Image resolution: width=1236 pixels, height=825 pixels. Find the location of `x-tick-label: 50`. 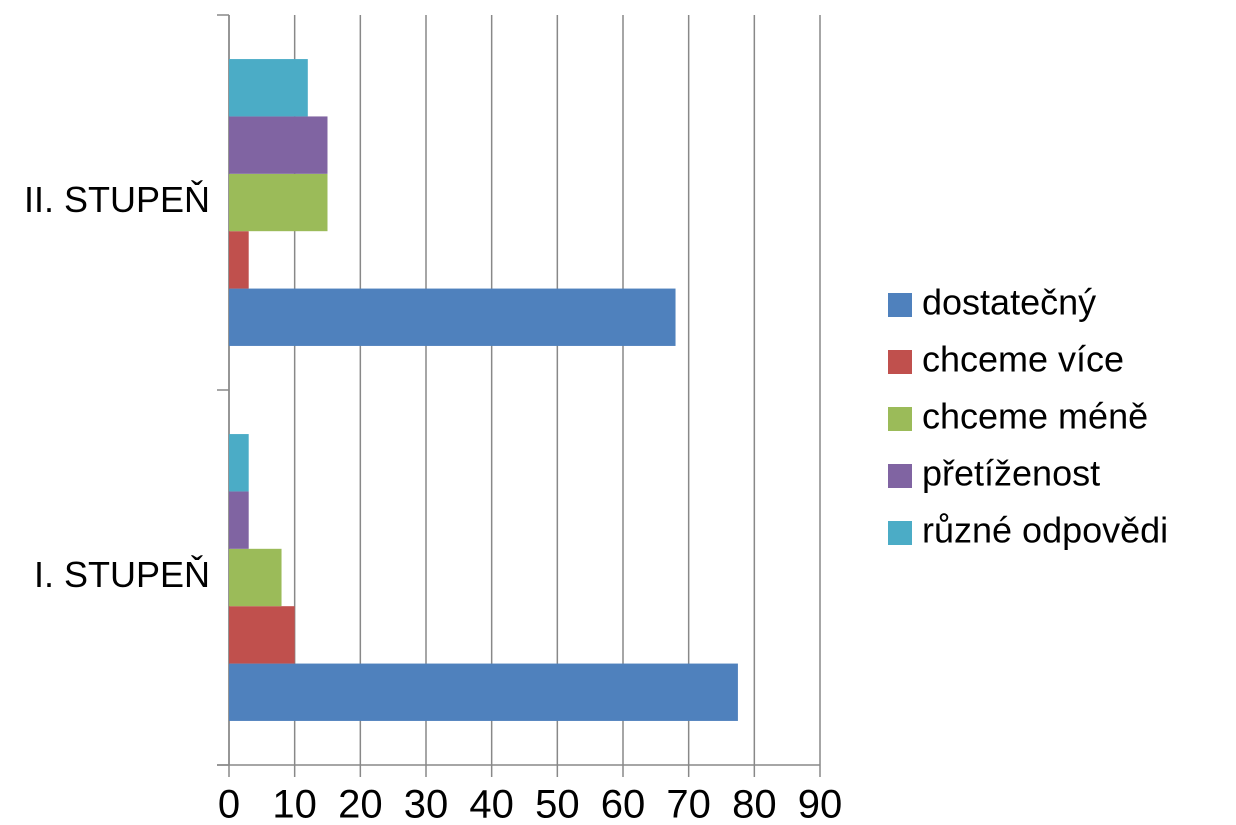

x-tick-label: 50 is located at coordinates (557, 804).